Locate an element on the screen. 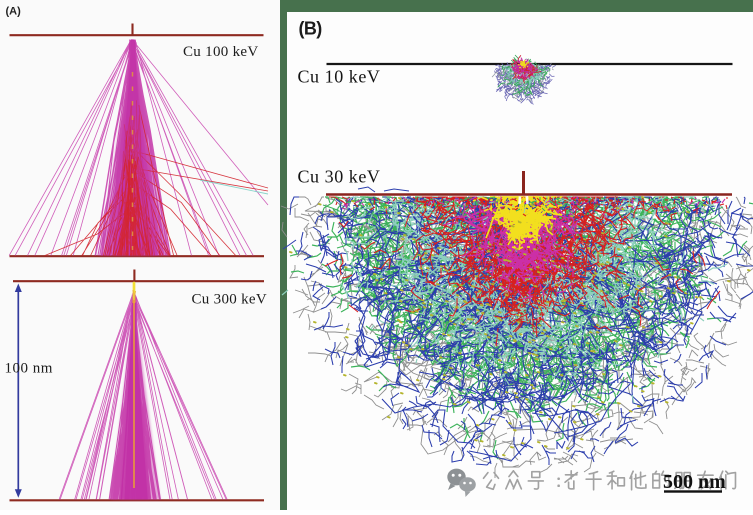  svg-text: Cu 100 keV is located at coordinates (221, 52).